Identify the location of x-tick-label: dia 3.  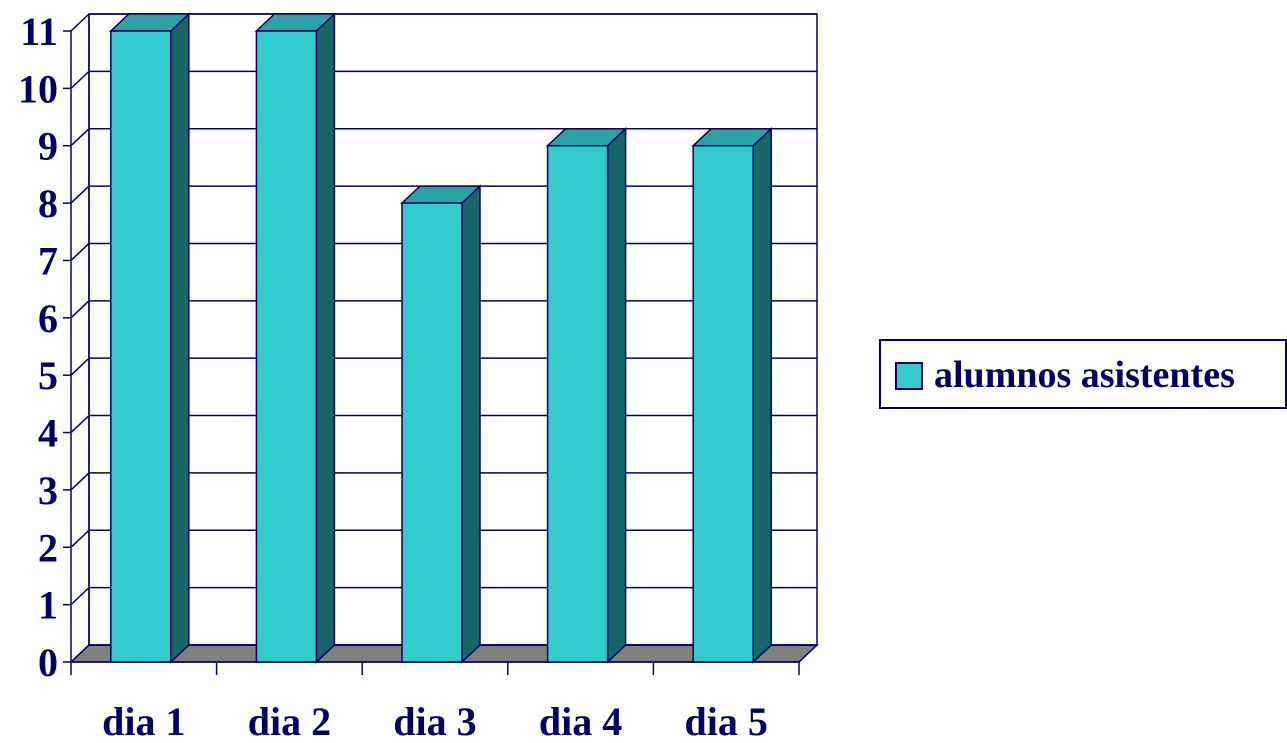
(434, 721).